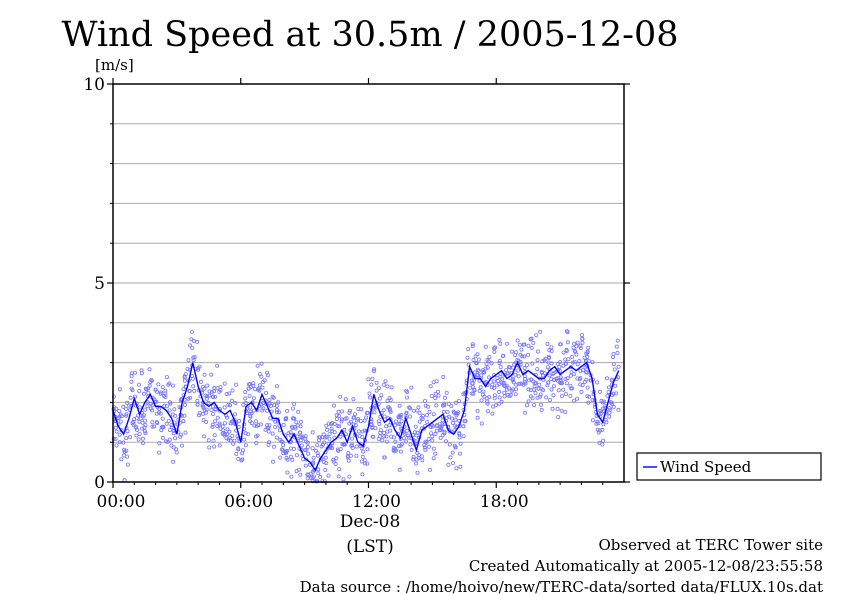 The height and width of the screenshot is (595, 842). What do you see at coordinates (706, 467) in the screenshot?
I see `legend-label: Wind Speed` at bounding box center [706, 467].